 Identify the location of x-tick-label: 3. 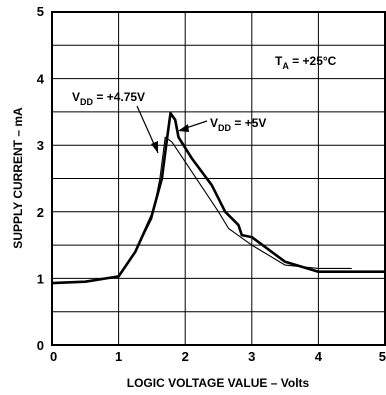
(251, 356).